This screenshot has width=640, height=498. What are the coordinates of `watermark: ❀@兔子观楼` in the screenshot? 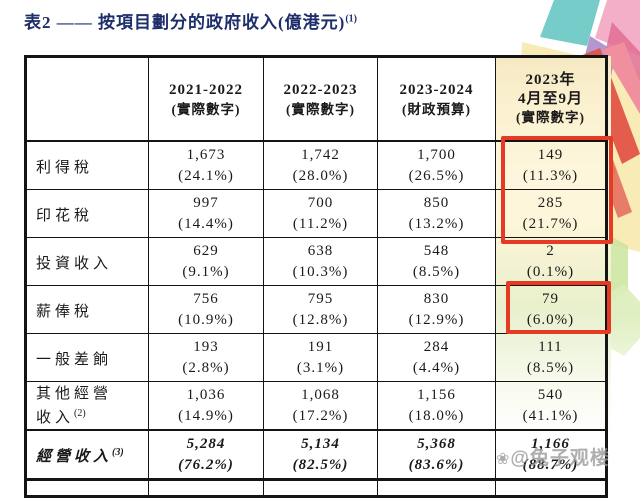 It's located at (553, 456).